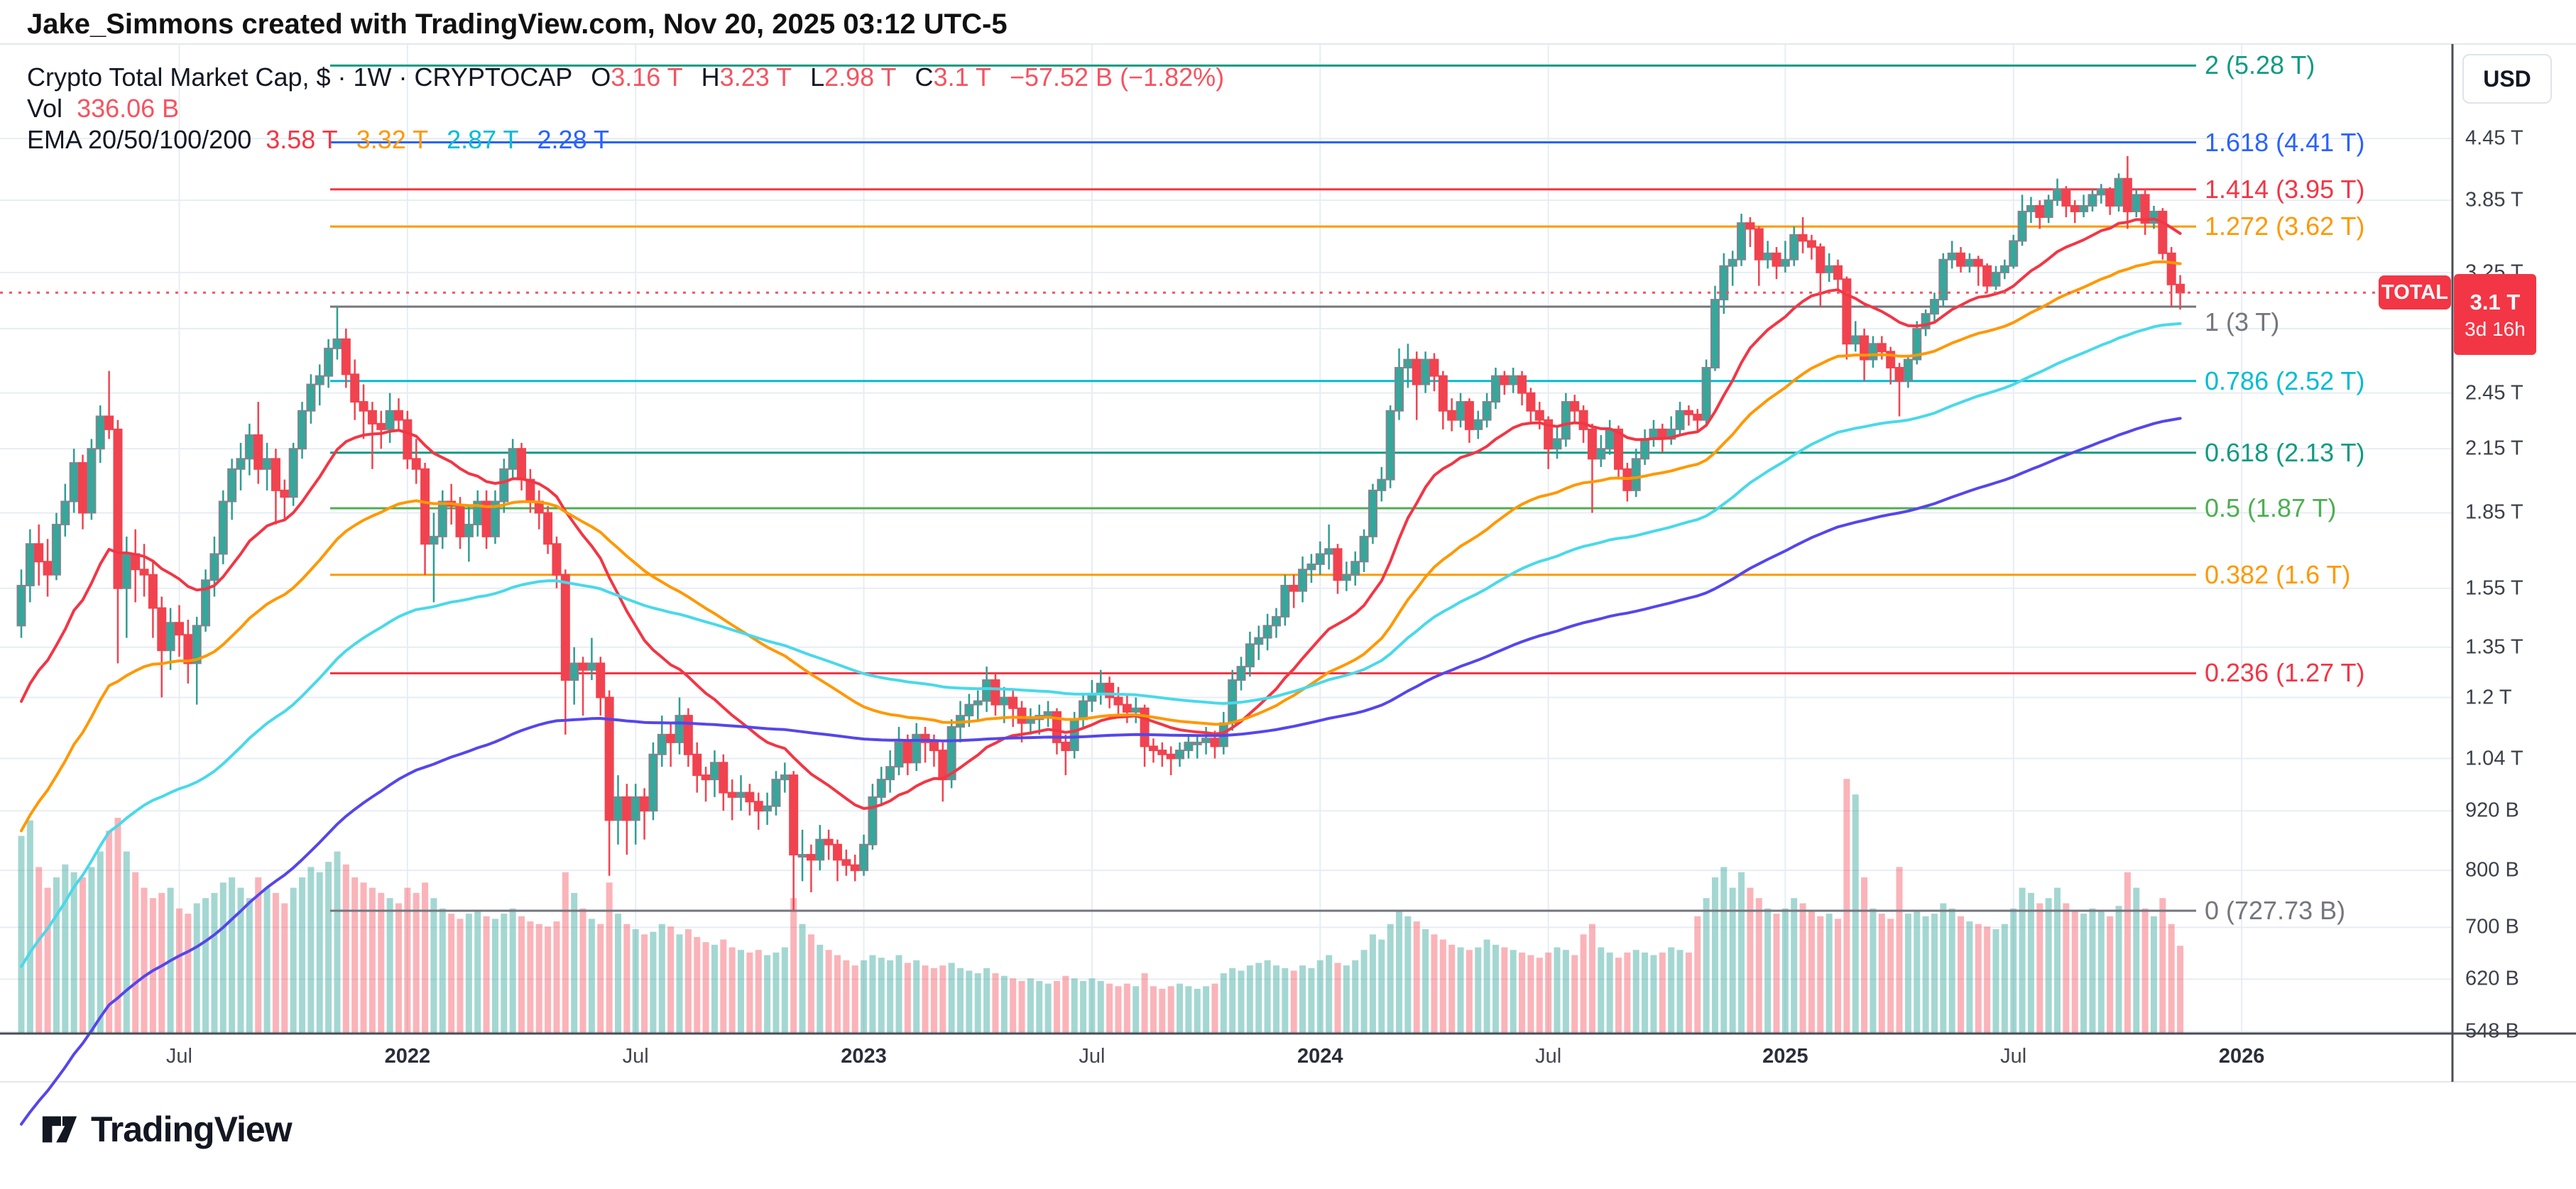 This screenshot has height=1189, width=2576. What do you see at coordinates (860, 77) in the screenshot?
I see `ohlc-value: 2.98 T` at bounding box center [860, 77].